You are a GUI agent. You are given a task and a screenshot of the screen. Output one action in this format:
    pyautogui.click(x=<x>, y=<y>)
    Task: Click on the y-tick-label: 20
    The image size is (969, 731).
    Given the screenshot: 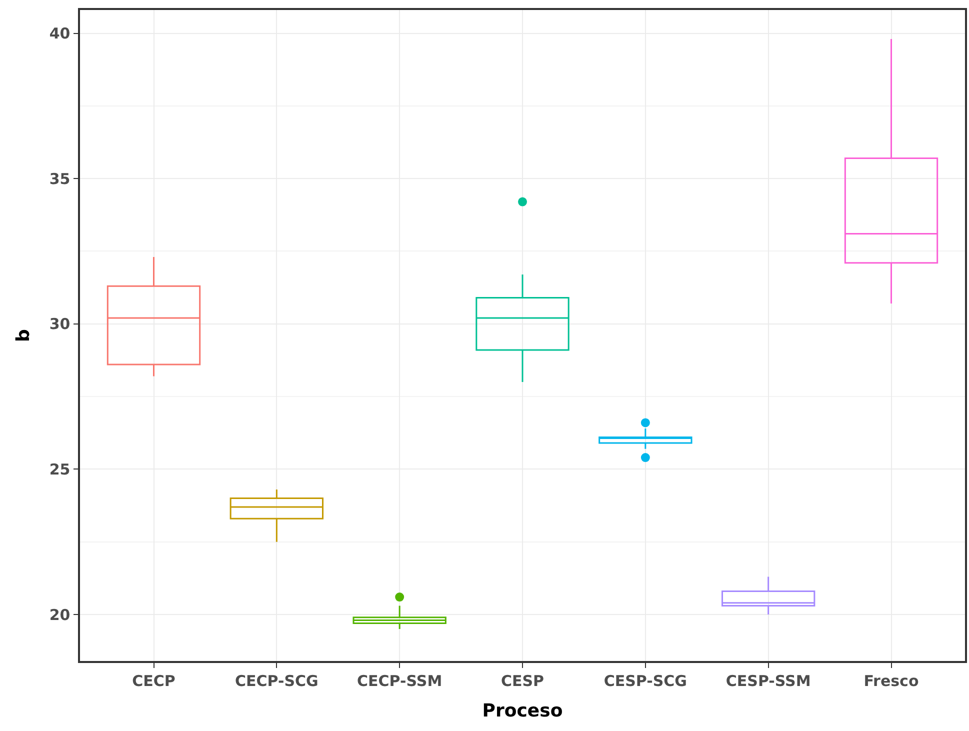 What is the action you would take?
    pyautogui.click(x=59, y=615)
    